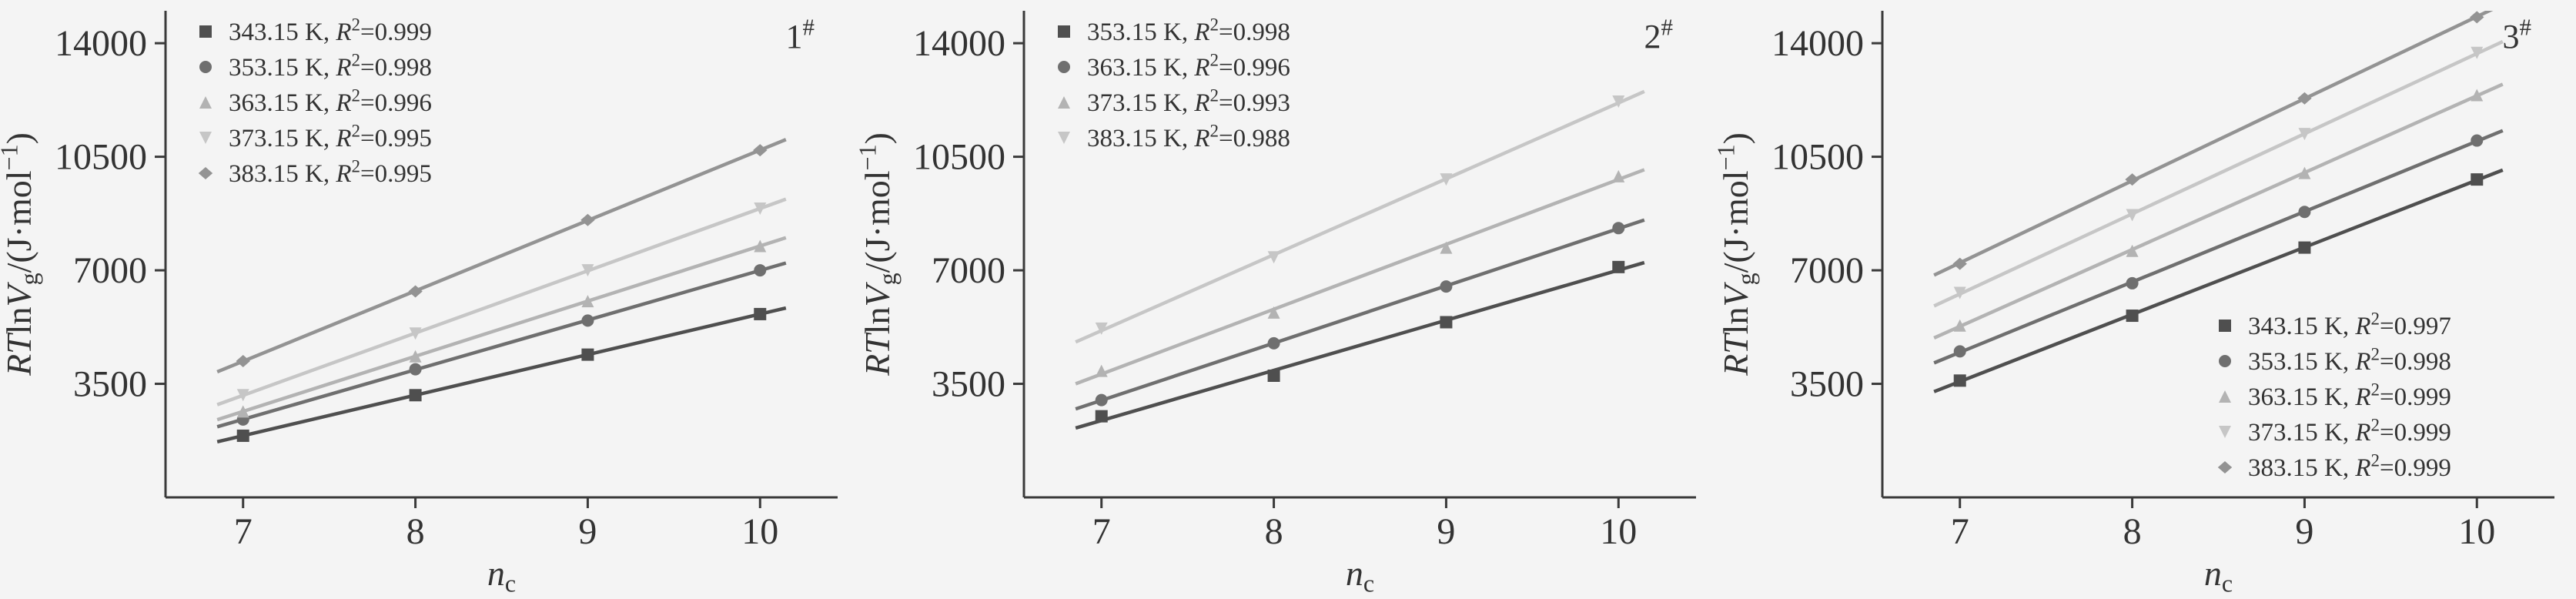 The image size is (2576, 599). Describe the element at coordinates (2517, 34) in the screenshot. I see `panel-label: 3#` at that location.